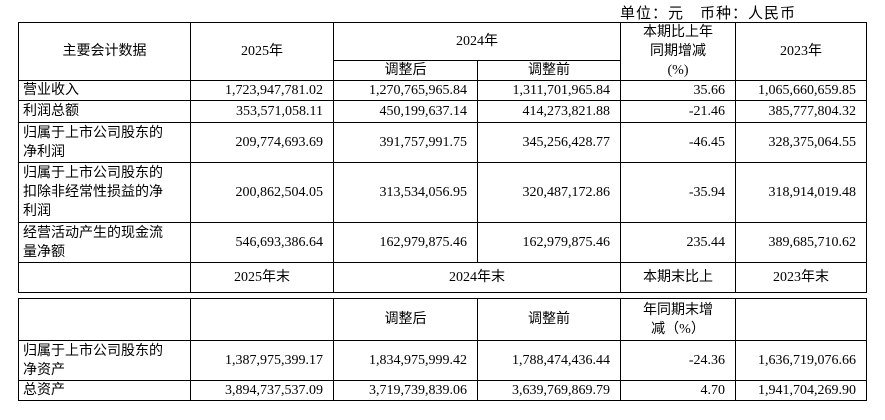 The image size is (885, 420). Describe the element at coordinates (51, 90) in the screenshot. I see `row-label: 营业收入` at that location.